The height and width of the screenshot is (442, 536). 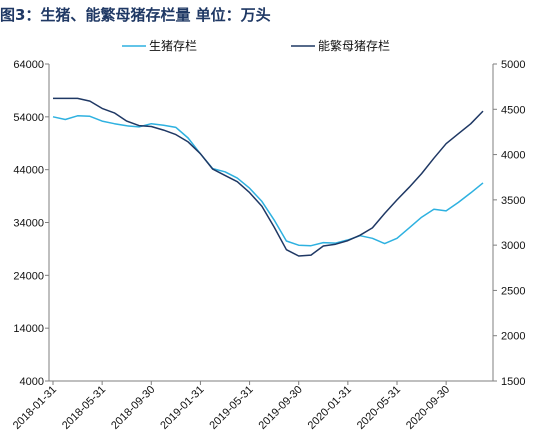 What do you see at coordinates (84, 408) in the screenshot?
I see `x-tick-label: 2018-05-31` at bounding box center [84, 408].